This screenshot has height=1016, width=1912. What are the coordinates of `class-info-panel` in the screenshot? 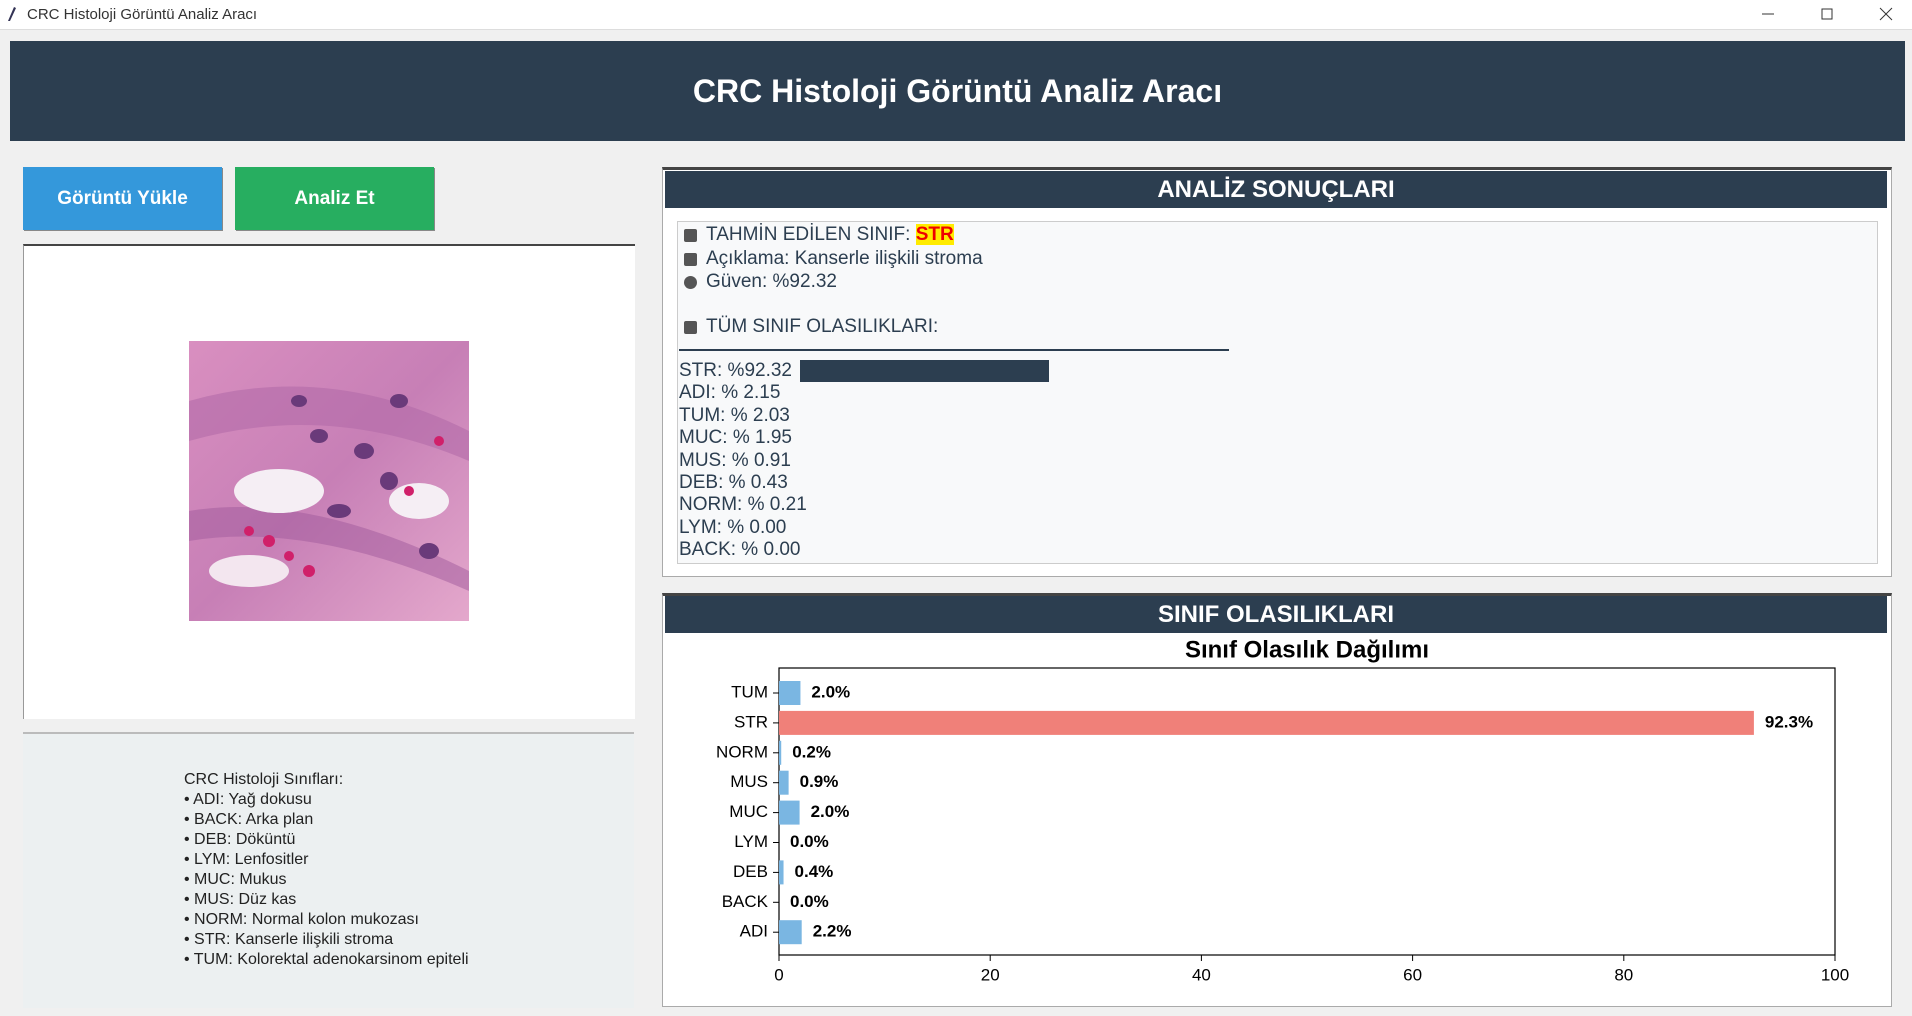 It's located at (328, 870).